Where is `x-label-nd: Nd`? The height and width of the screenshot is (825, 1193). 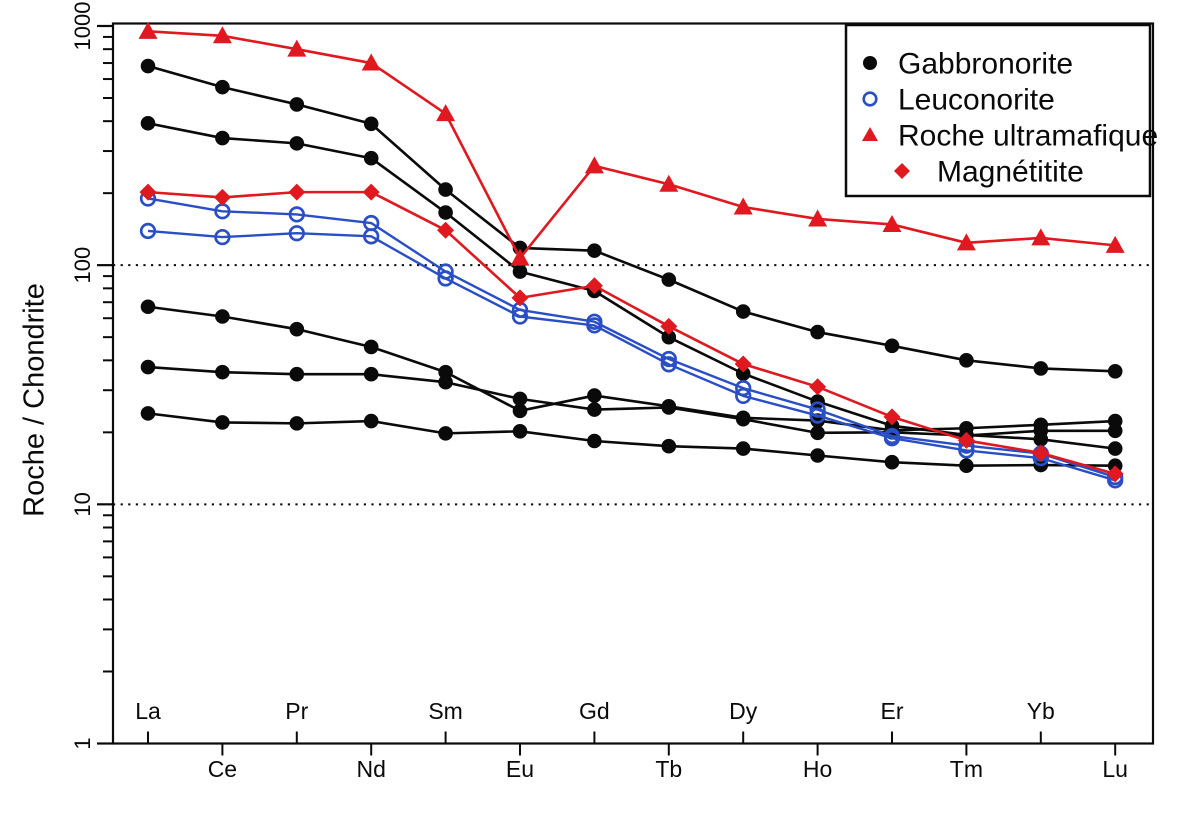 x-label-nd: Nd is located at coordinates (370, 769).